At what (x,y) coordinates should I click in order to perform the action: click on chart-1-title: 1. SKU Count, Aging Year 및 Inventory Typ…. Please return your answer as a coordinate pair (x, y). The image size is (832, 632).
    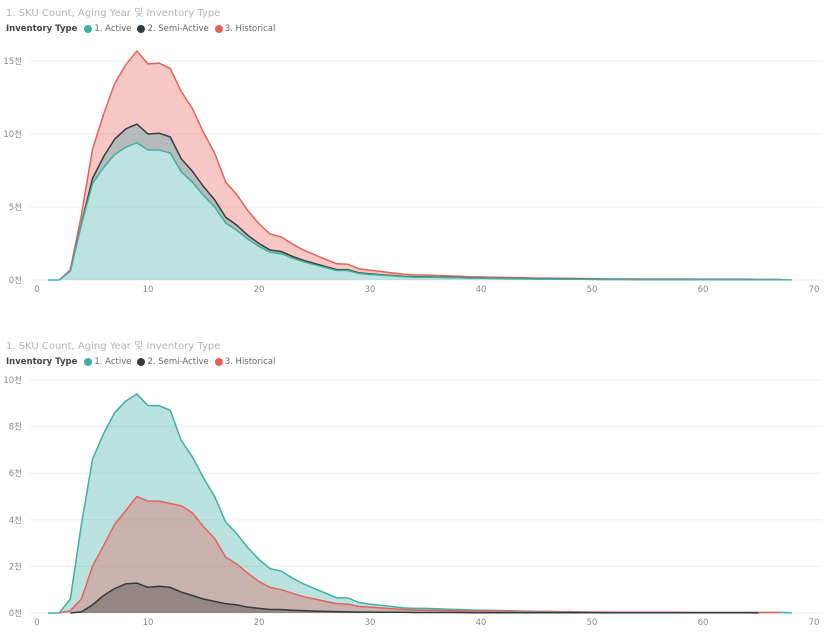
    Looking at the image, I should click on (113, 13).